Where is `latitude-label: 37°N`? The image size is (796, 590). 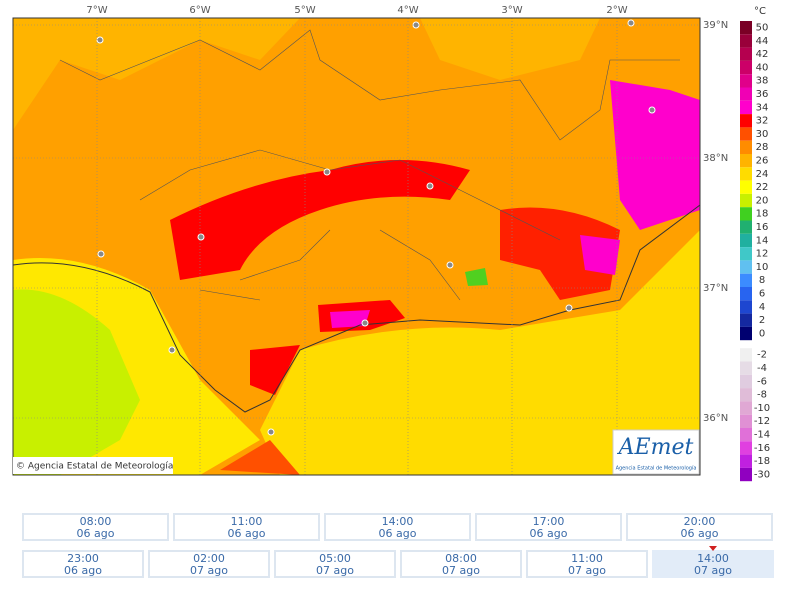
latitude-label: 37°N is located at coordinates (715, 288).